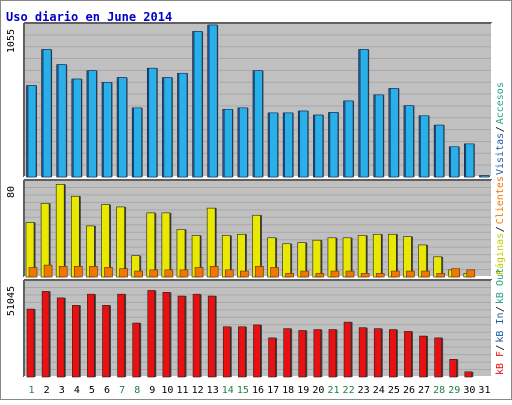 The height and width of the screenshot is (405, 512). I want to click on x-tick-label: 8, so click(137, 390).